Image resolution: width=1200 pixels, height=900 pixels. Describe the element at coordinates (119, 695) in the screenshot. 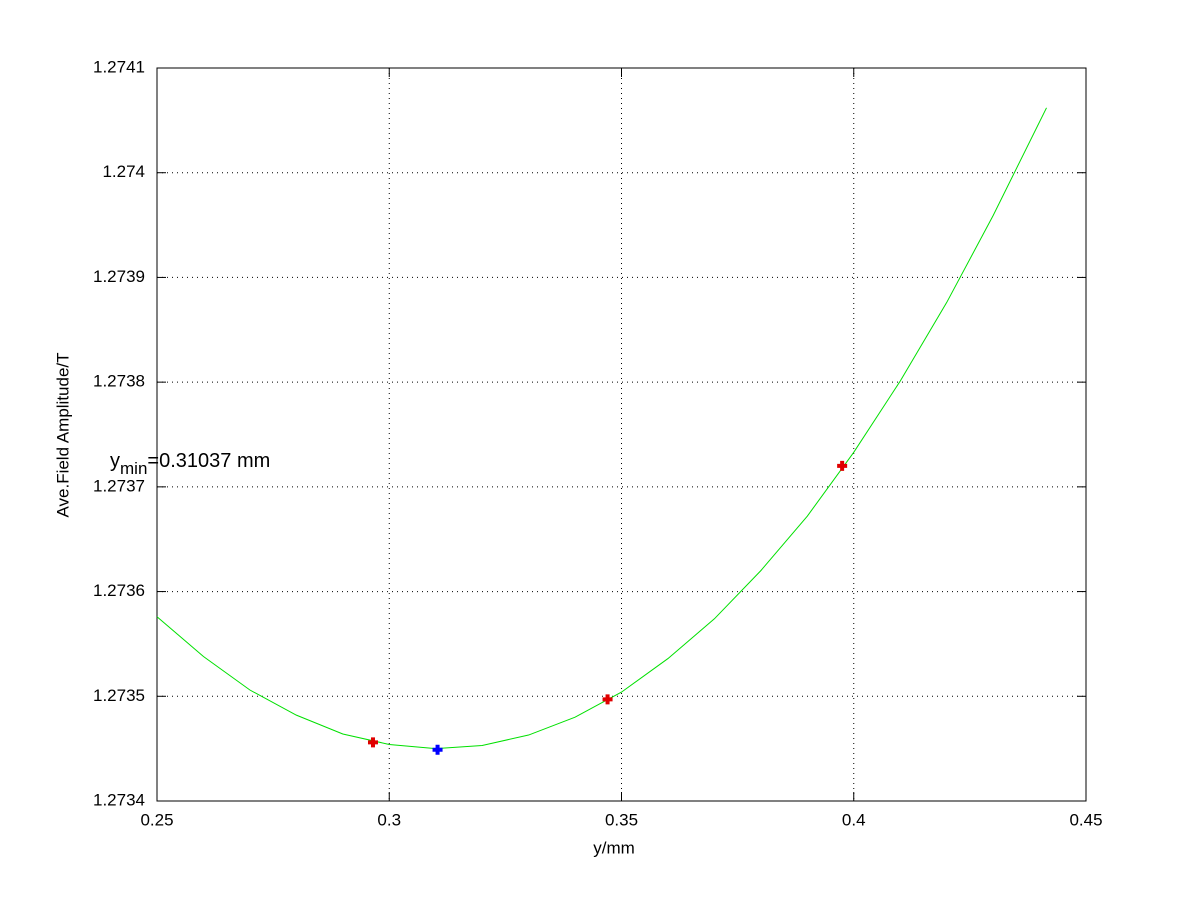

I see `y-tick-label: 1.2735` at that location.